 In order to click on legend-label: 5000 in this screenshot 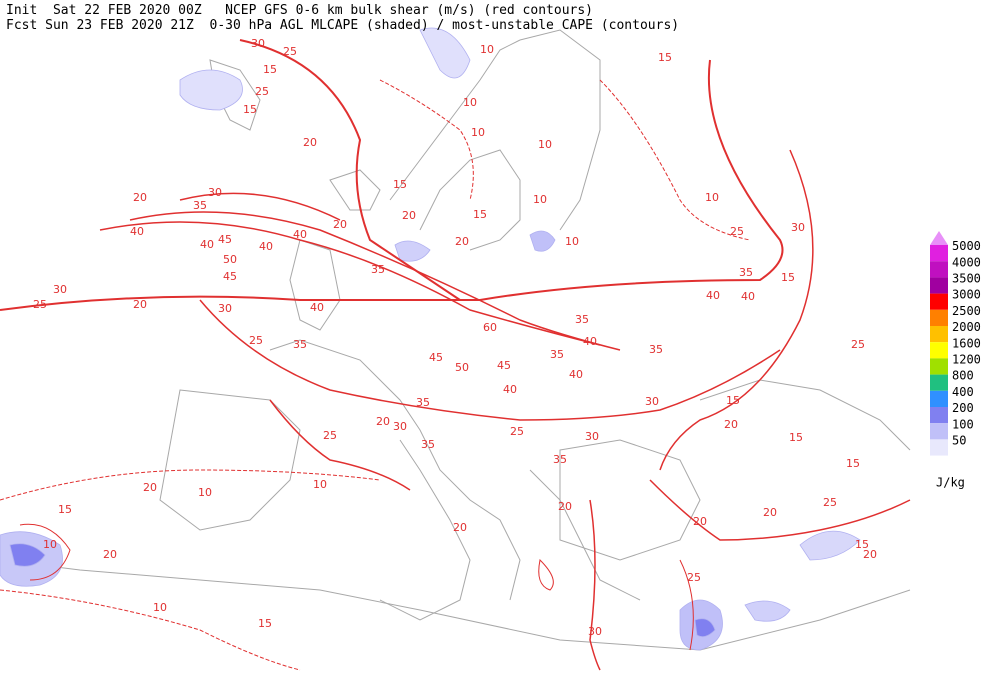, I will do `click(966, 246)`.